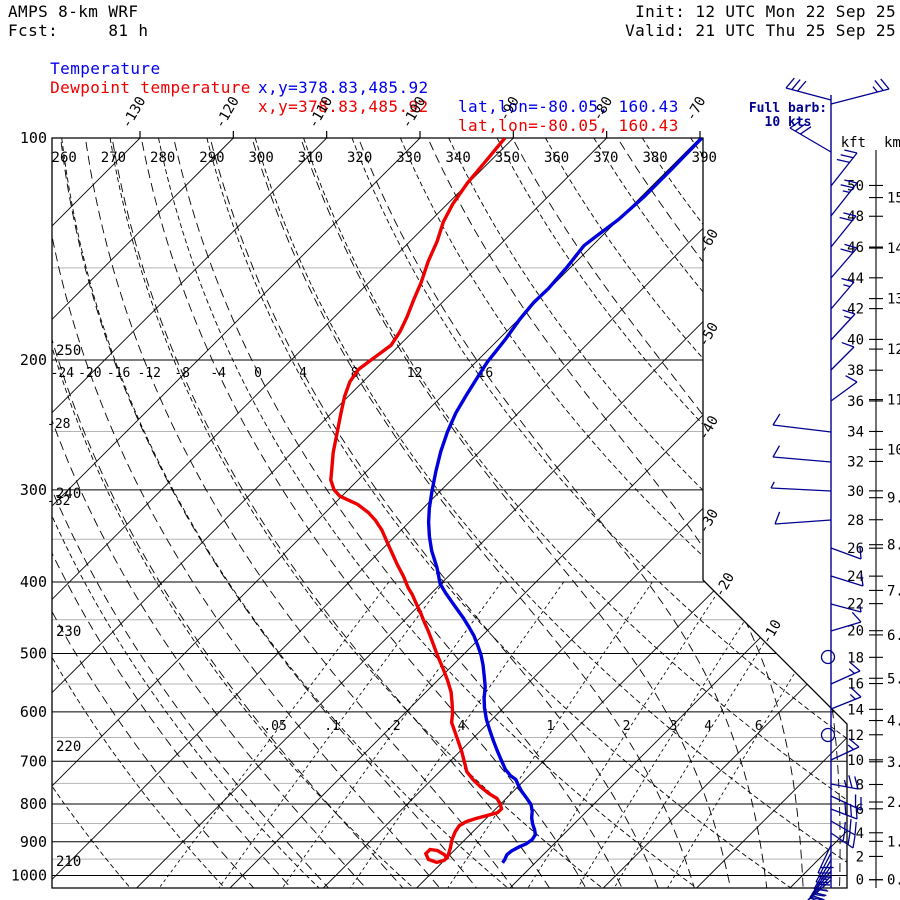 This screenshot has height=900, width=900. Describe the element at coordinates (507, 158) in the screenshot. I see `svg-text: 350` at that location.